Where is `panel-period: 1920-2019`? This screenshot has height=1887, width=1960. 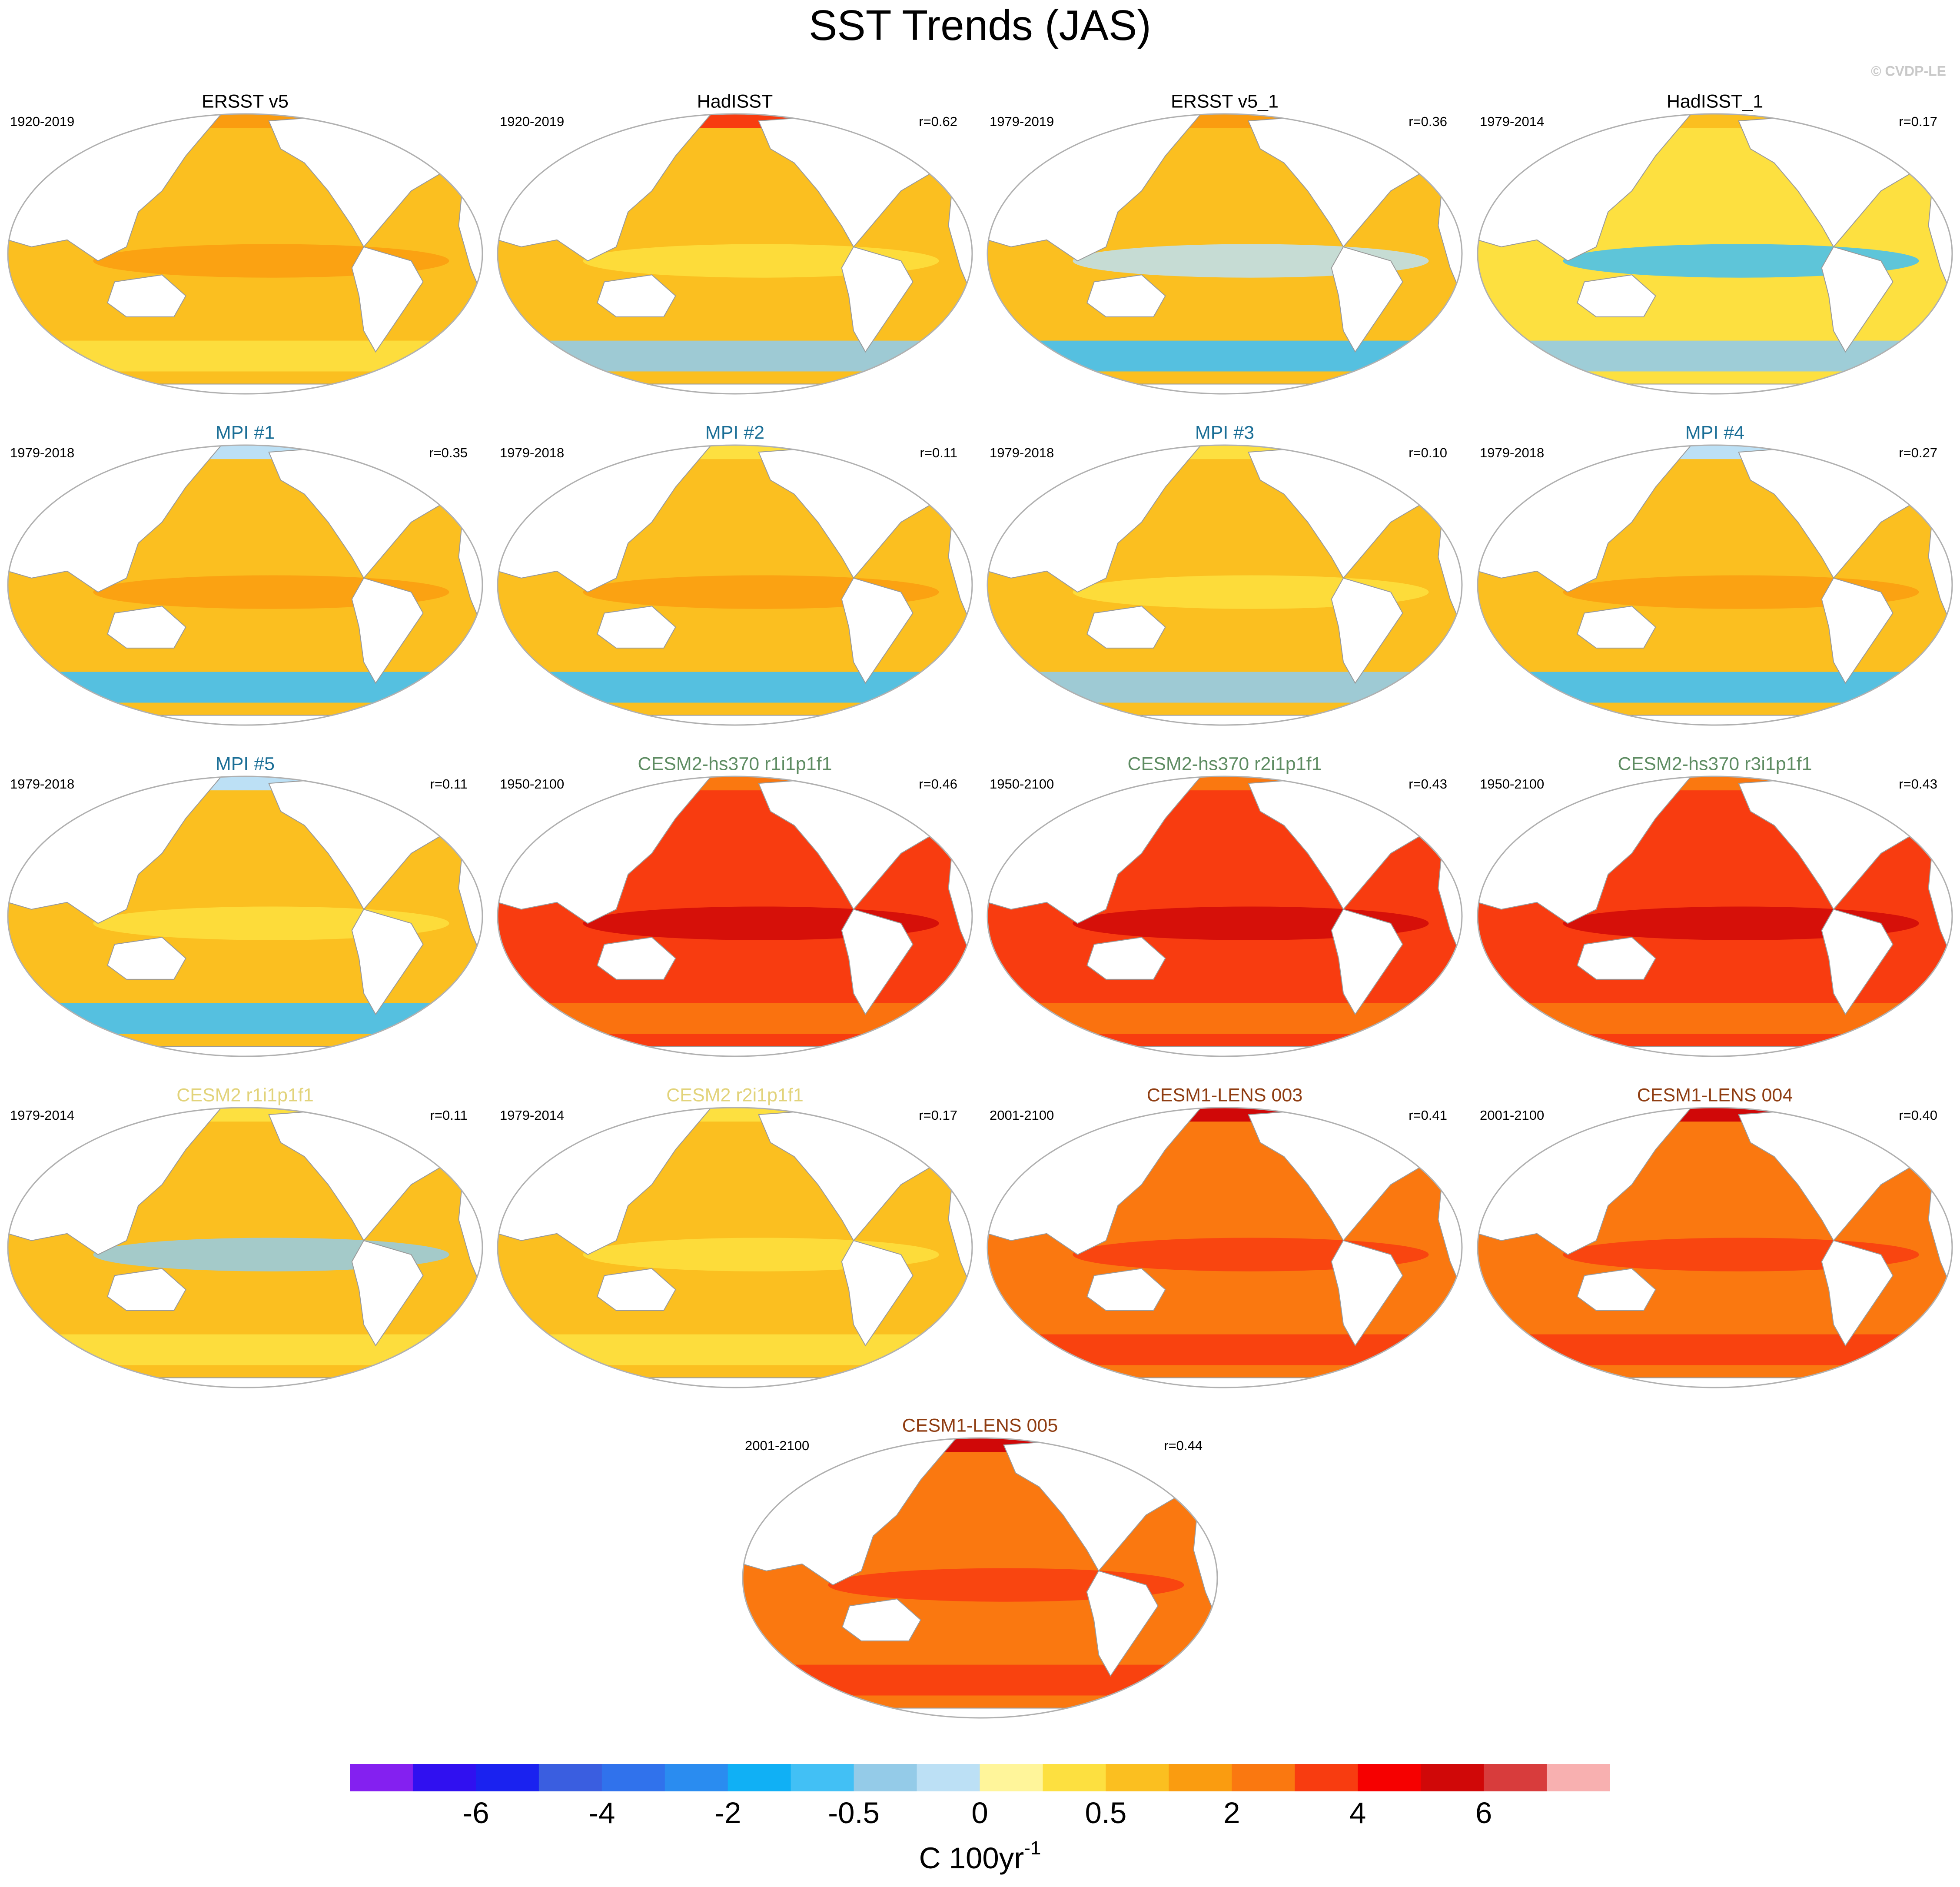 panel-period: 1920-2019 is located at coordinates (532, 121).